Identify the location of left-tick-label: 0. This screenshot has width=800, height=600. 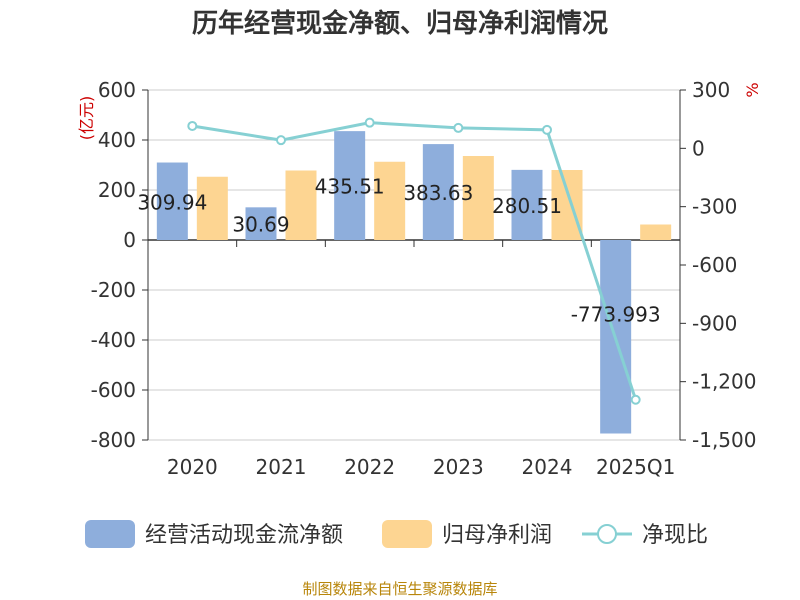
(129, 240).